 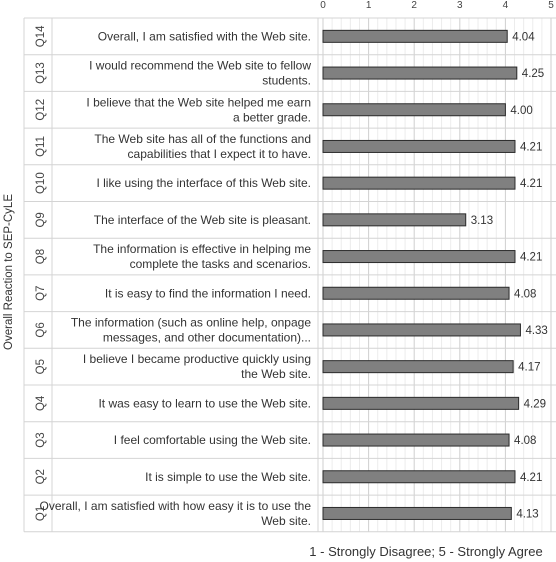 What do you see at coordinates (41, 476) in the screenshot?
I see `question-id: Q2` at bounding box center [41, 476].